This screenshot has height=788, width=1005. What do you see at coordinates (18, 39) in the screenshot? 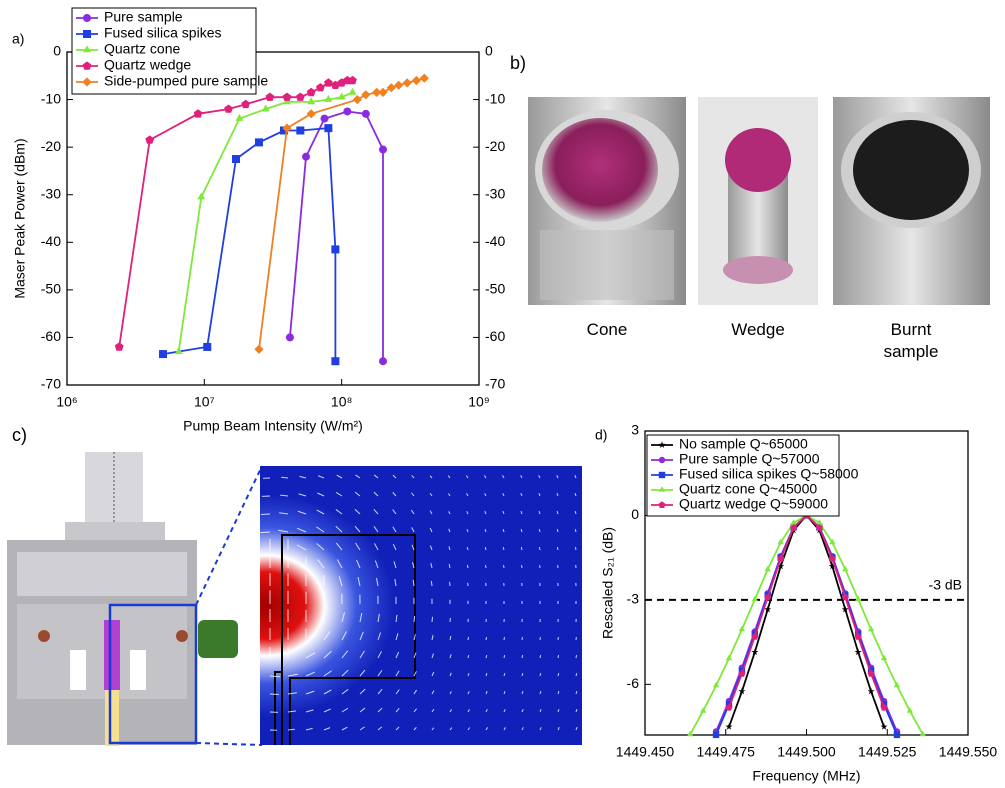
I see `panel-label: a)` at bounding box center [18, 39].